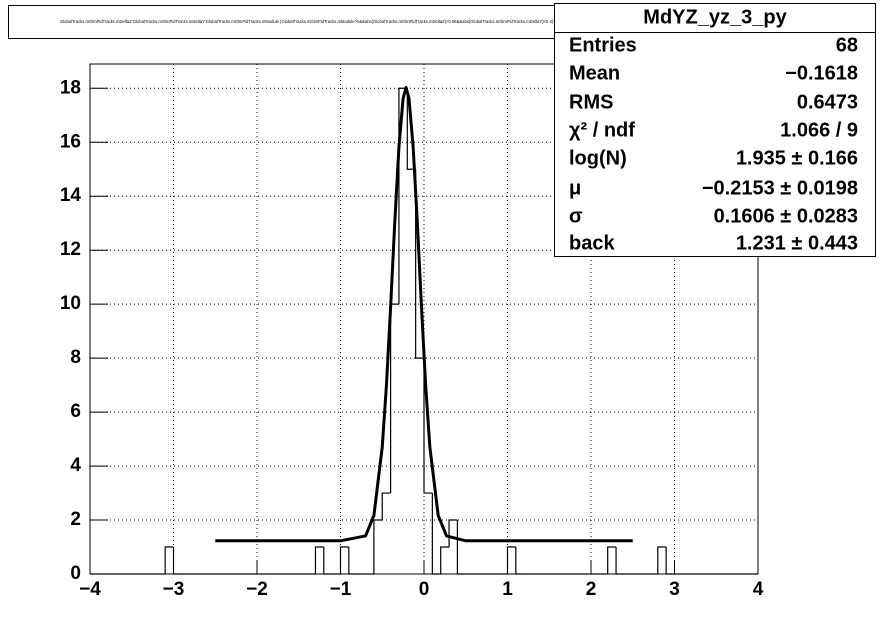 This screenshot has height=637, width=893. I want to click on stats-label: Mean, so click(594, 73).